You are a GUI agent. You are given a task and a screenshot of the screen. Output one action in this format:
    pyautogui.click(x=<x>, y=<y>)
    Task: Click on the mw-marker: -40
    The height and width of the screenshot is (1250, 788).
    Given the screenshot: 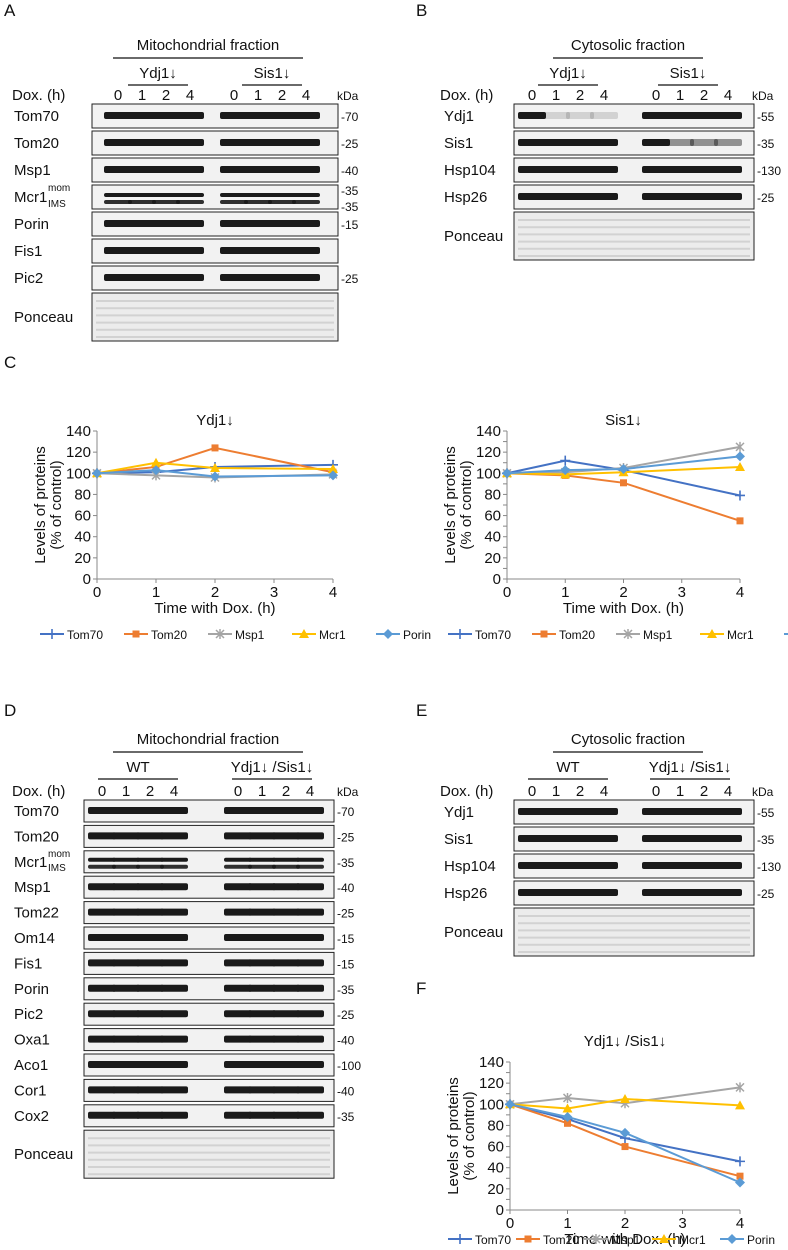 What is the action you would take?
    pyautogui.click(x=346, y=1041)
    